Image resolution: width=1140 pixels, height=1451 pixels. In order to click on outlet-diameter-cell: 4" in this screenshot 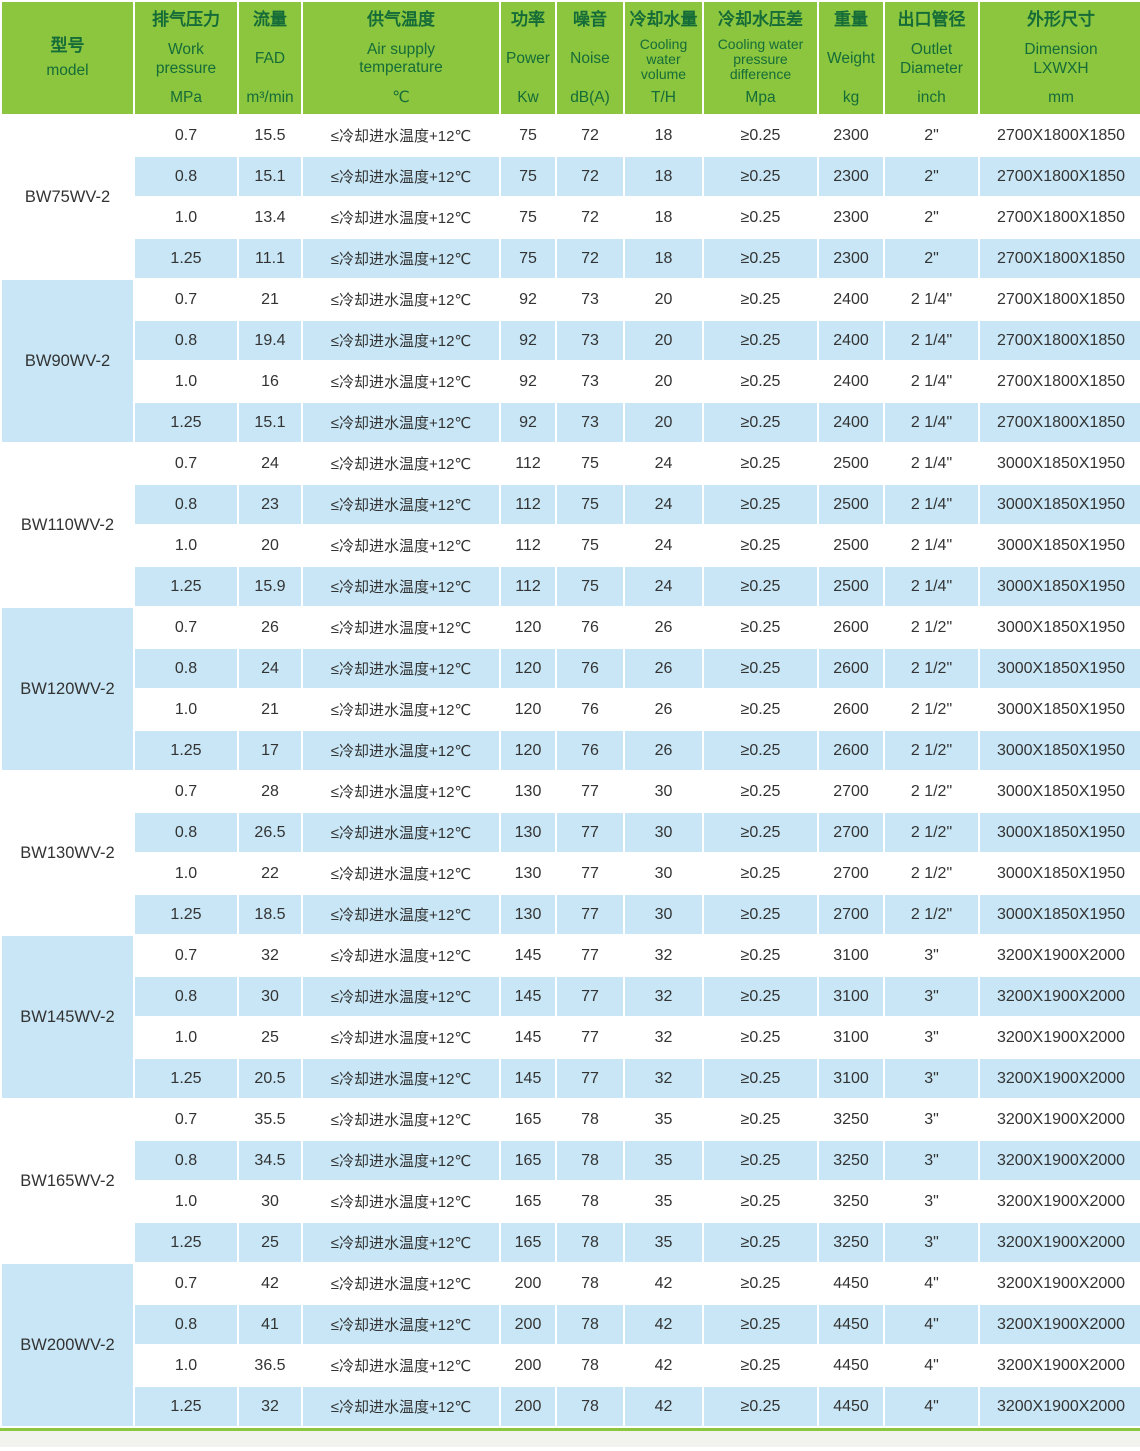, I will do `click(931, 1324)`.